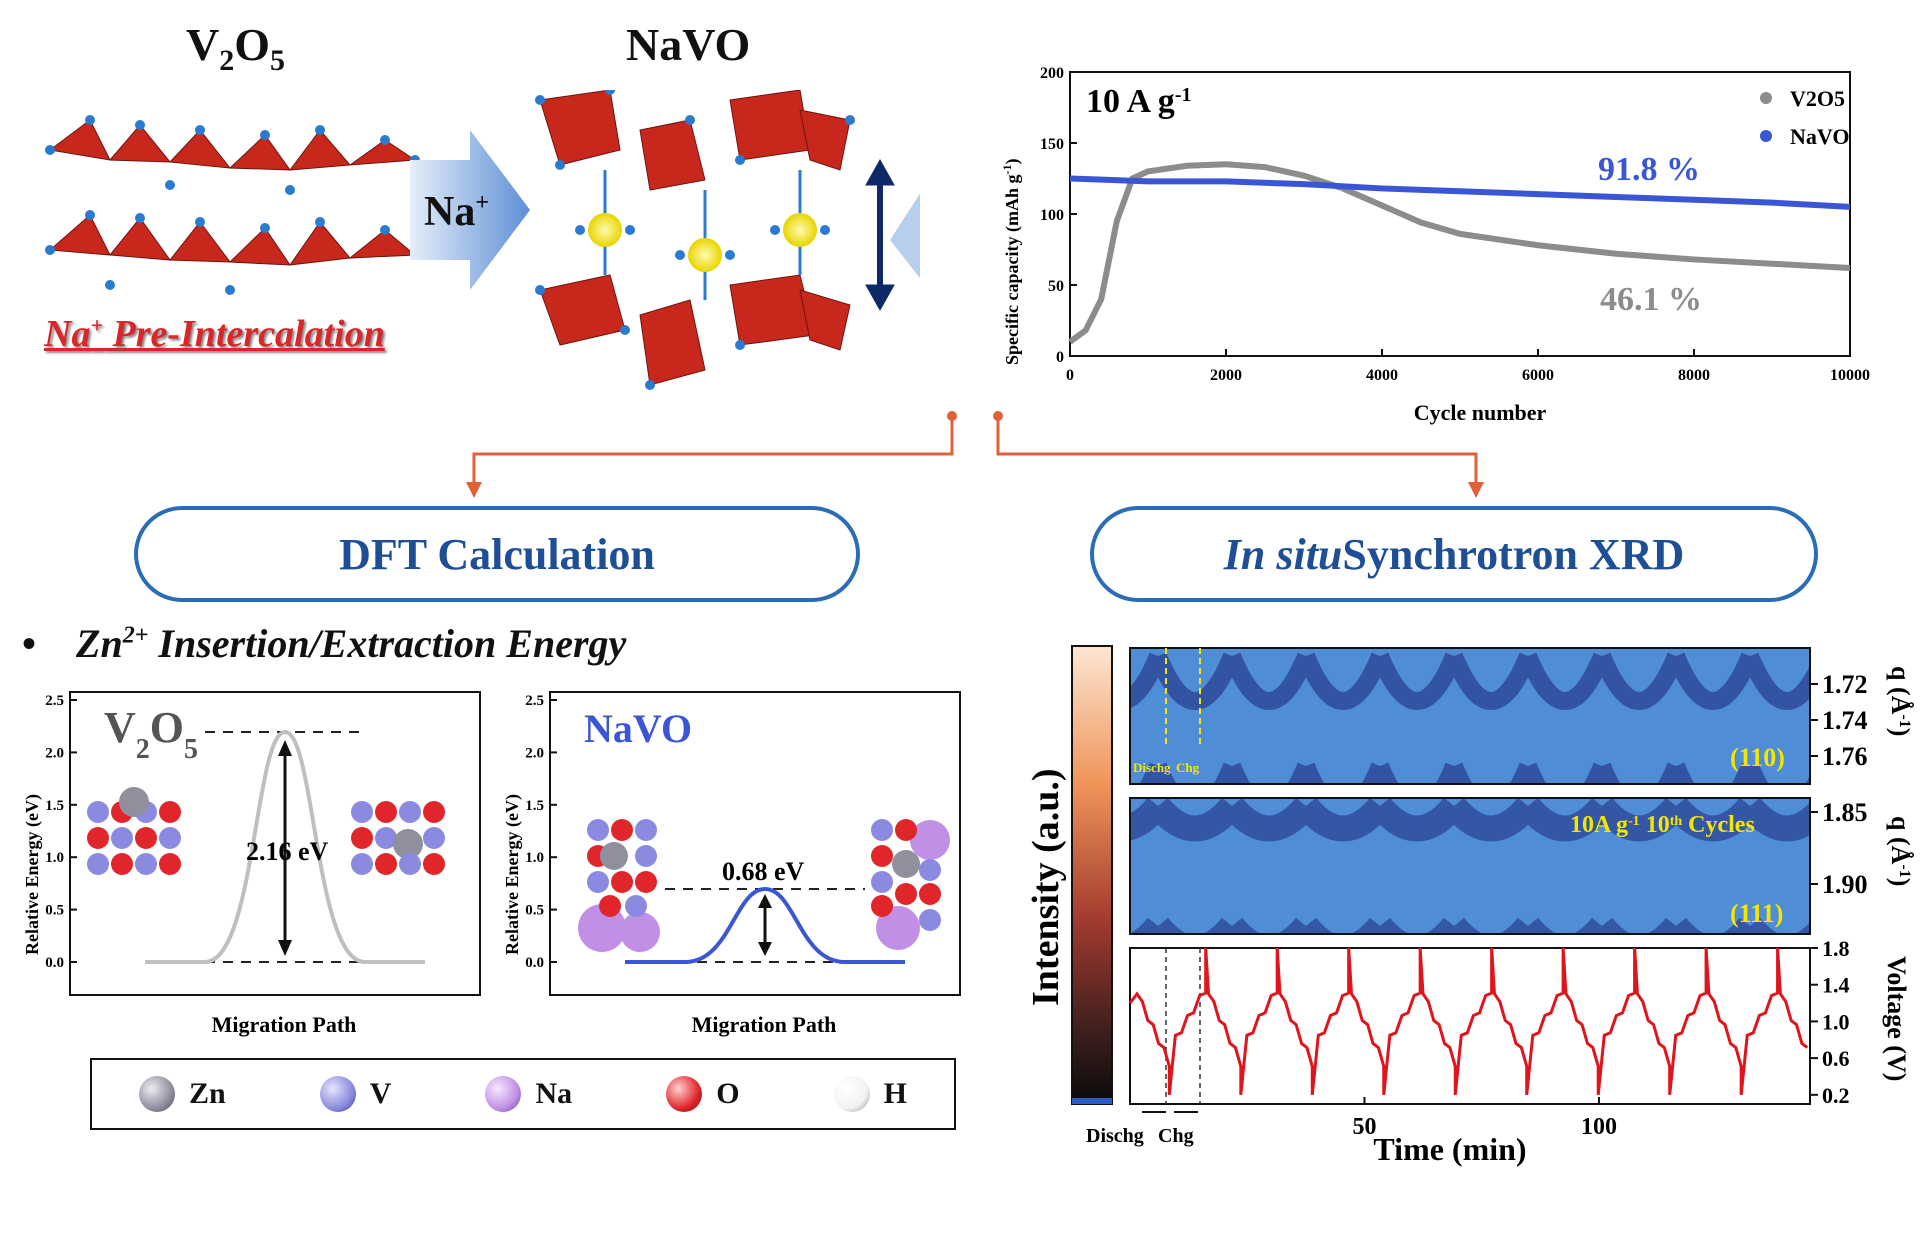 This screenshot has height=1233, width=1920. I want to click on y-tick-label: 200, so click(1052, 73).